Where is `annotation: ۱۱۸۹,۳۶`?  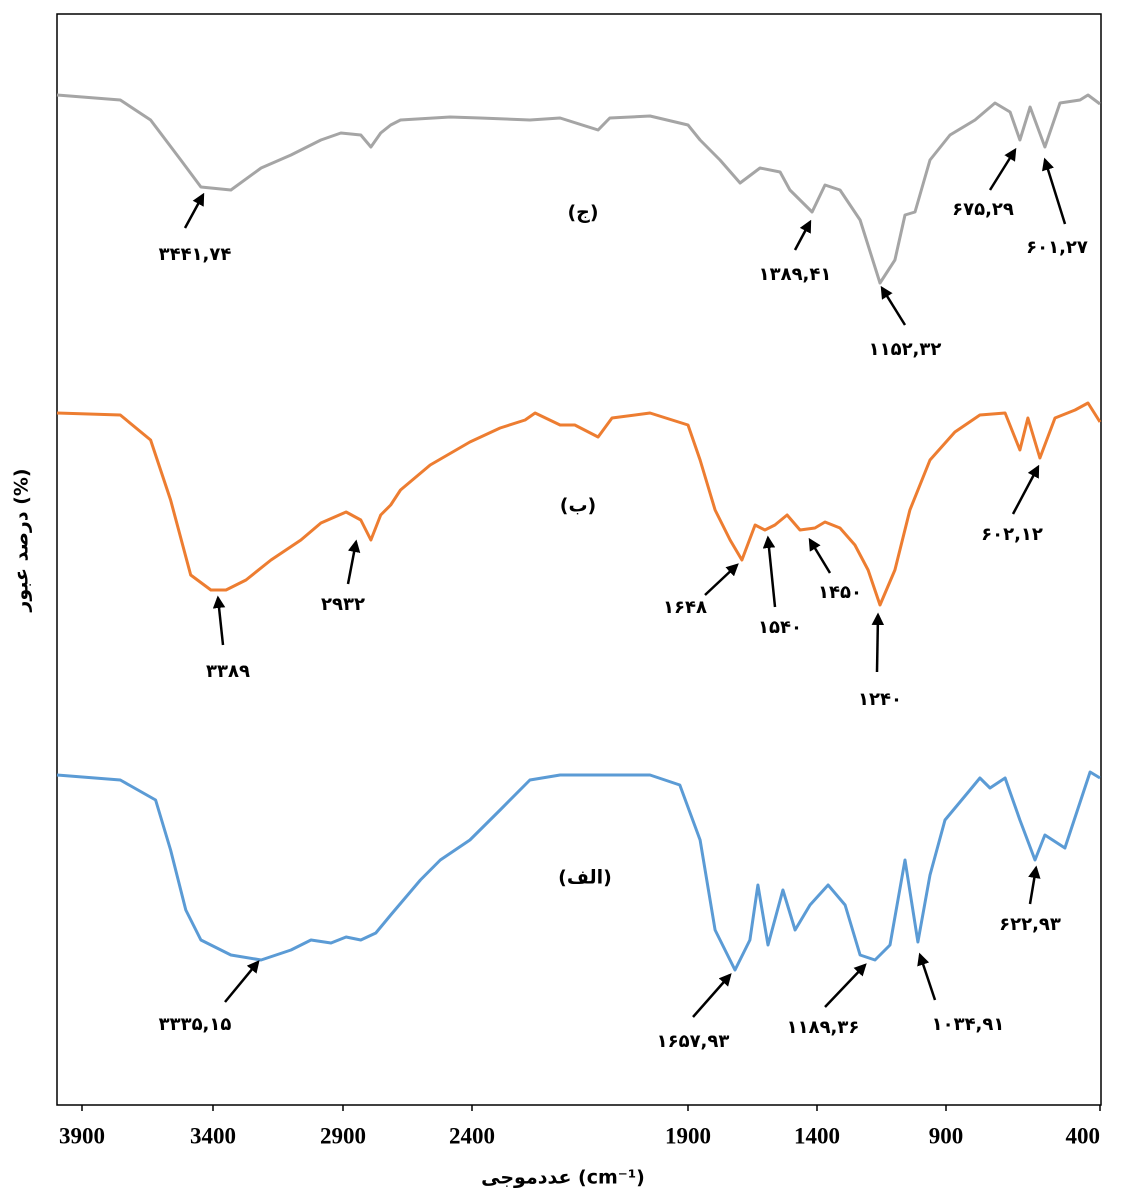 annotation: ۱۱۸۹,۳۶ is located at coordinates (823, 1027).